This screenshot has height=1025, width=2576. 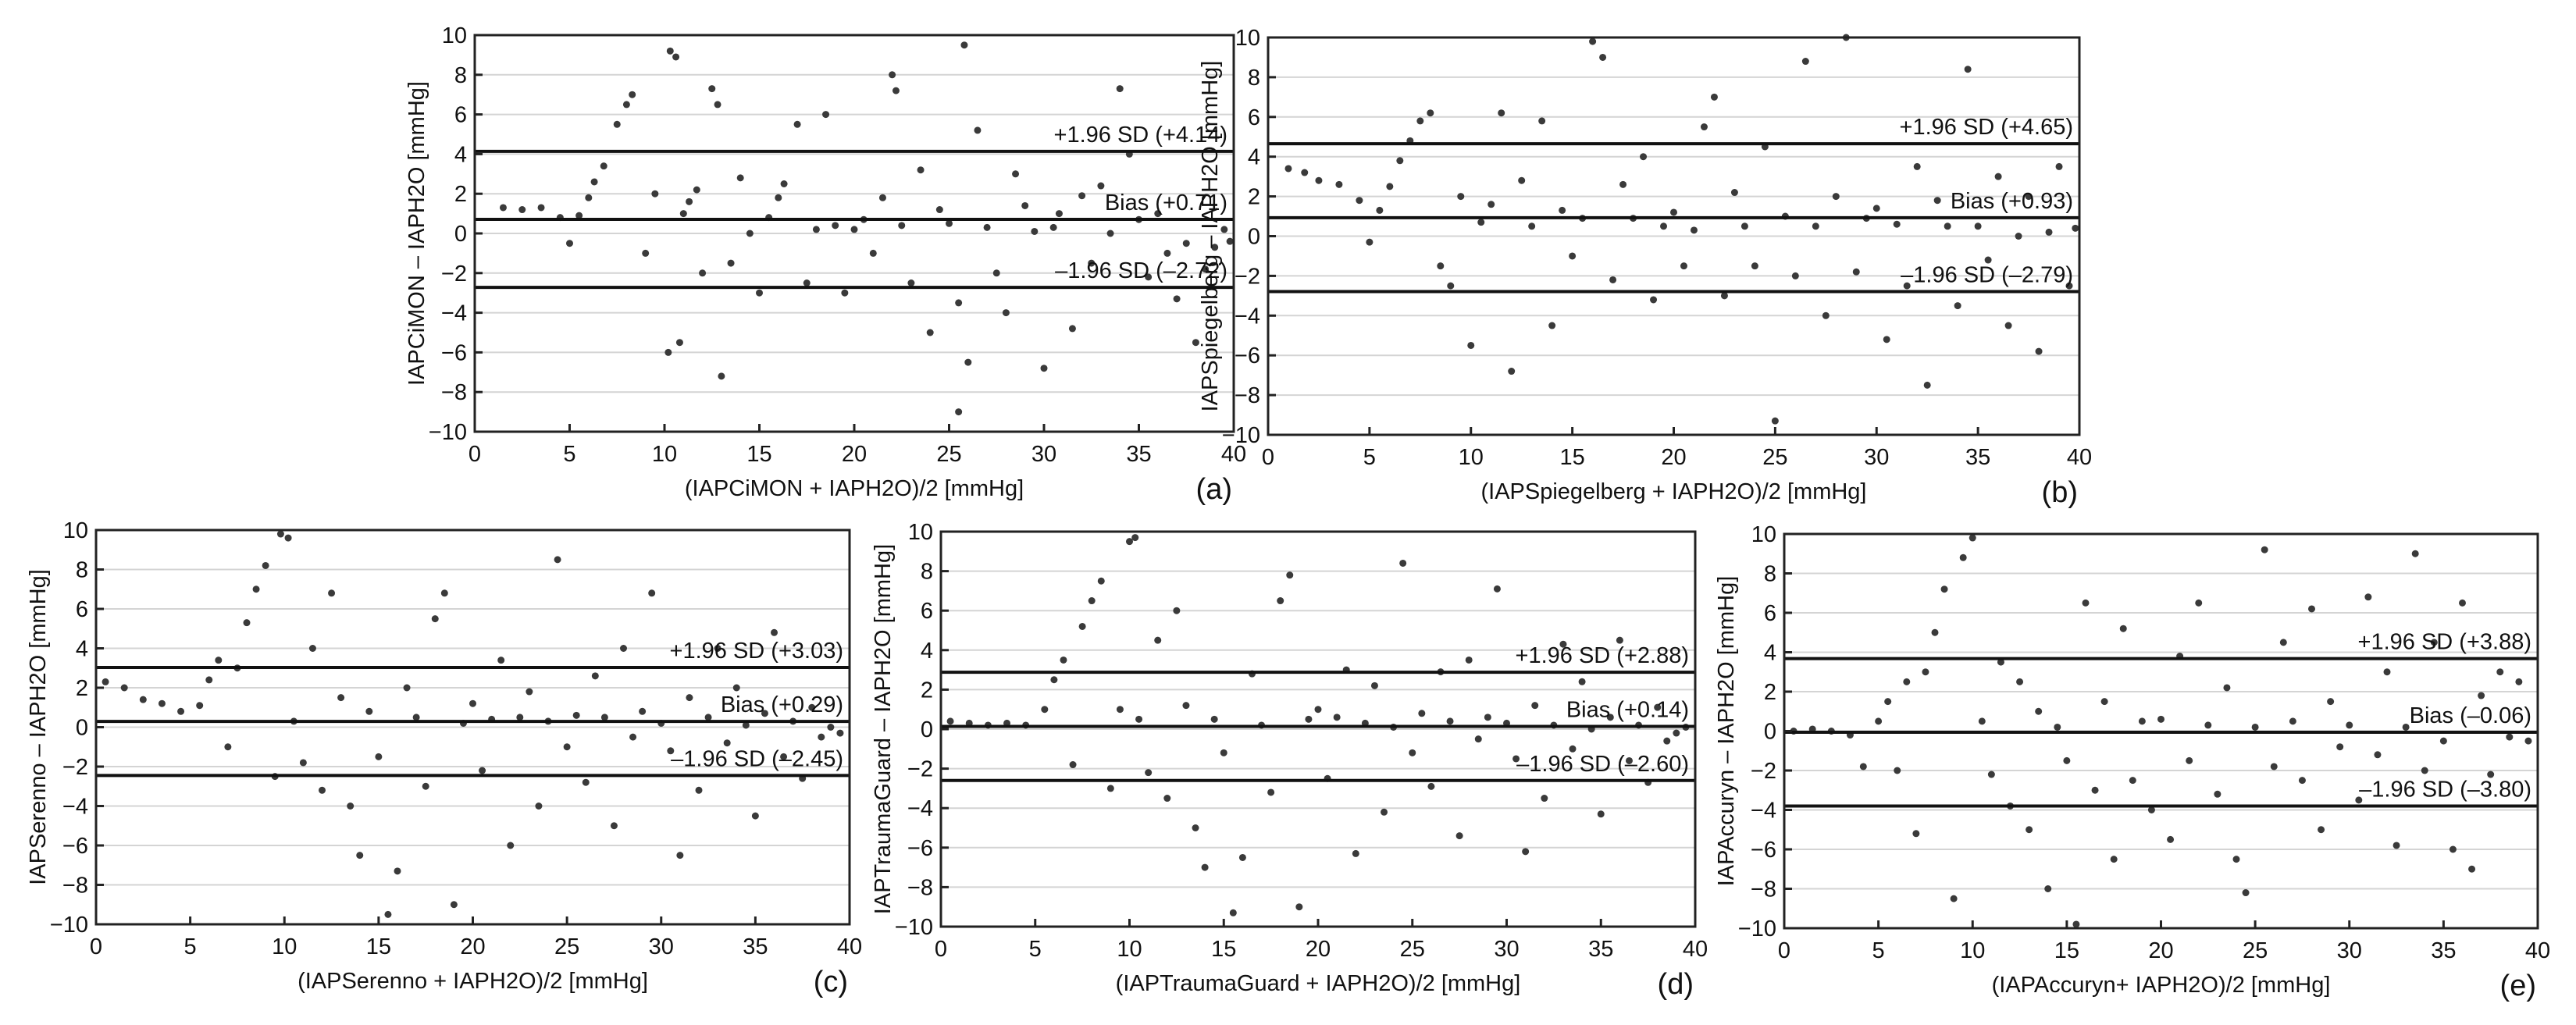 What do you see at coordinates (920, 808) in the screenshot?
I see `y-tick-label: −4` at bounding box center [920, 808].